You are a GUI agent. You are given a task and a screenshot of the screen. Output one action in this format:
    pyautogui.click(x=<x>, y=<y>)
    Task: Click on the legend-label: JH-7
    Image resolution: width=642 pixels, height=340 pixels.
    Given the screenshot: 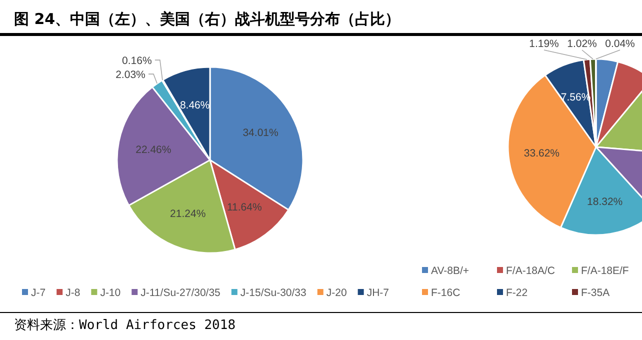 What is the action you would take?
    pyautogui.click(x=378, y=293)
    